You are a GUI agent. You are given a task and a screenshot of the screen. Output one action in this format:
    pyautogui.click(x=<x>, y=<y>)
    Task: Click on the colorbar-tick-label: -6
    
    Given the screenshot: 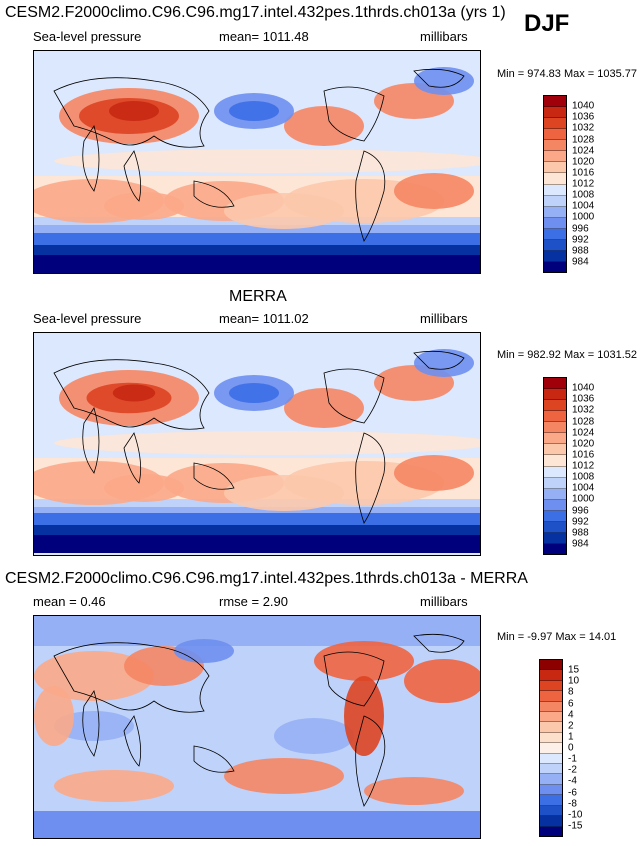 What is the action you would take?
    pyautogui.click(x=572, y=792)
    